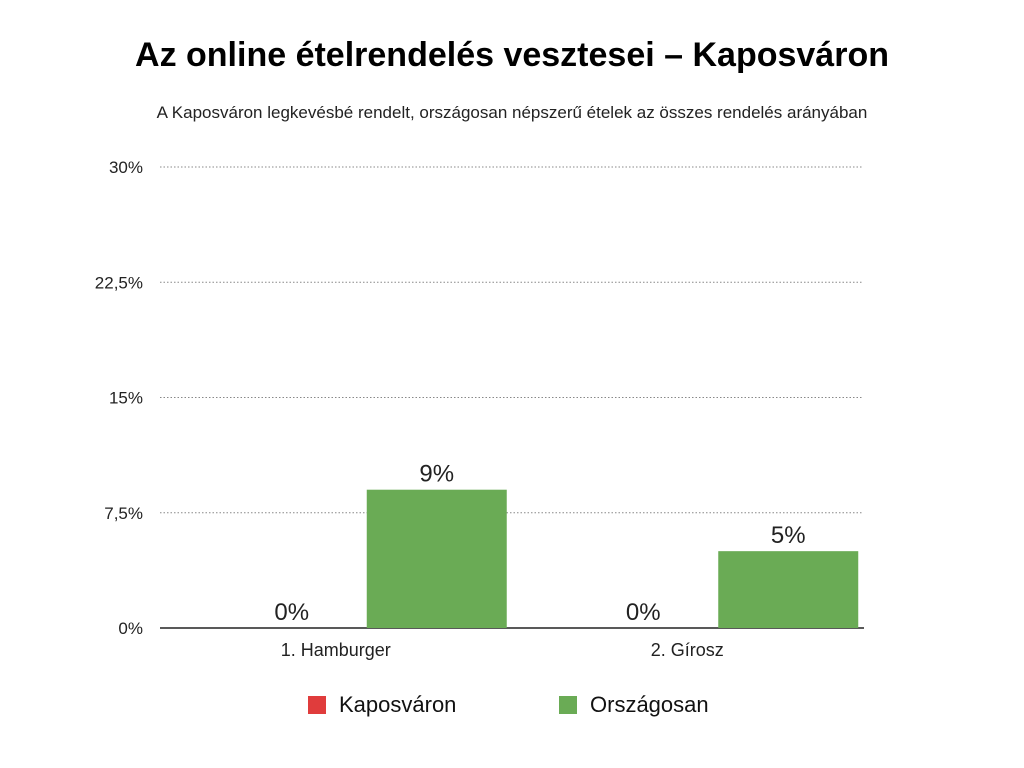  I want to click on legend-item-kaposvaron: Kaposváron, so click(382, 705).